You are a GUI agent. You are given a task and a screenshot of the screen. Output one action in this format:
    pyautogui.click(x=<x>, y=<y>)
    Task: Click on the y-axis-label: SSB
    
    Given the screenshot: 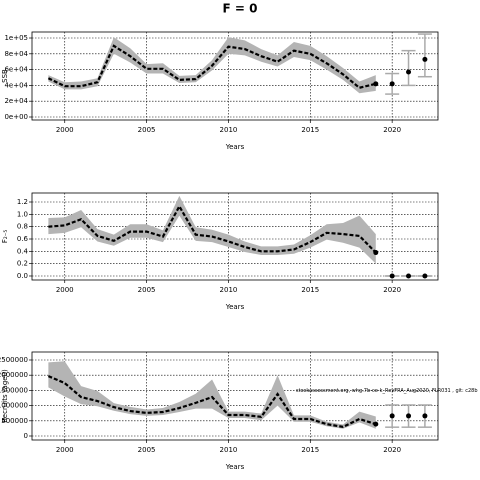 What is the action you would take?
    pyautogui.click(x=5, y=76)
    